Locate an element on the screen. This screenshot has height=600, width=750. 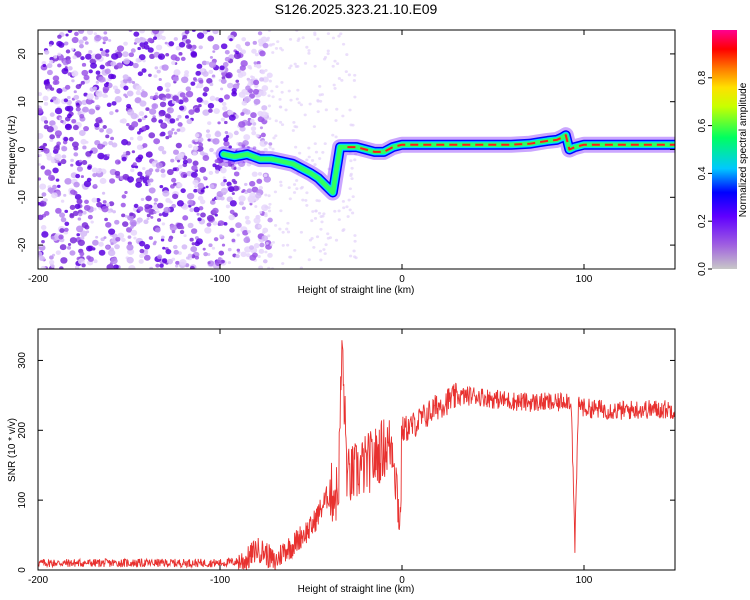
ridge-core is located at coordinates (511, 143).